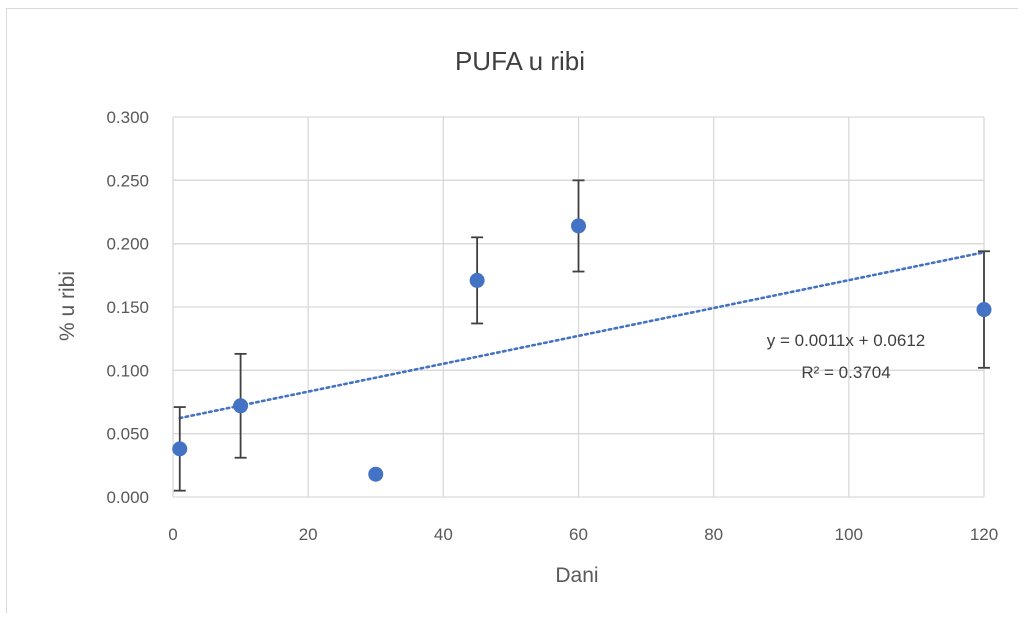 This screenshot has height=619, width=1024. What do you see at coordinates (127, 370) in the screenshot?
I see `y-tick-label: 0.100` at bounding box center [127, 370].